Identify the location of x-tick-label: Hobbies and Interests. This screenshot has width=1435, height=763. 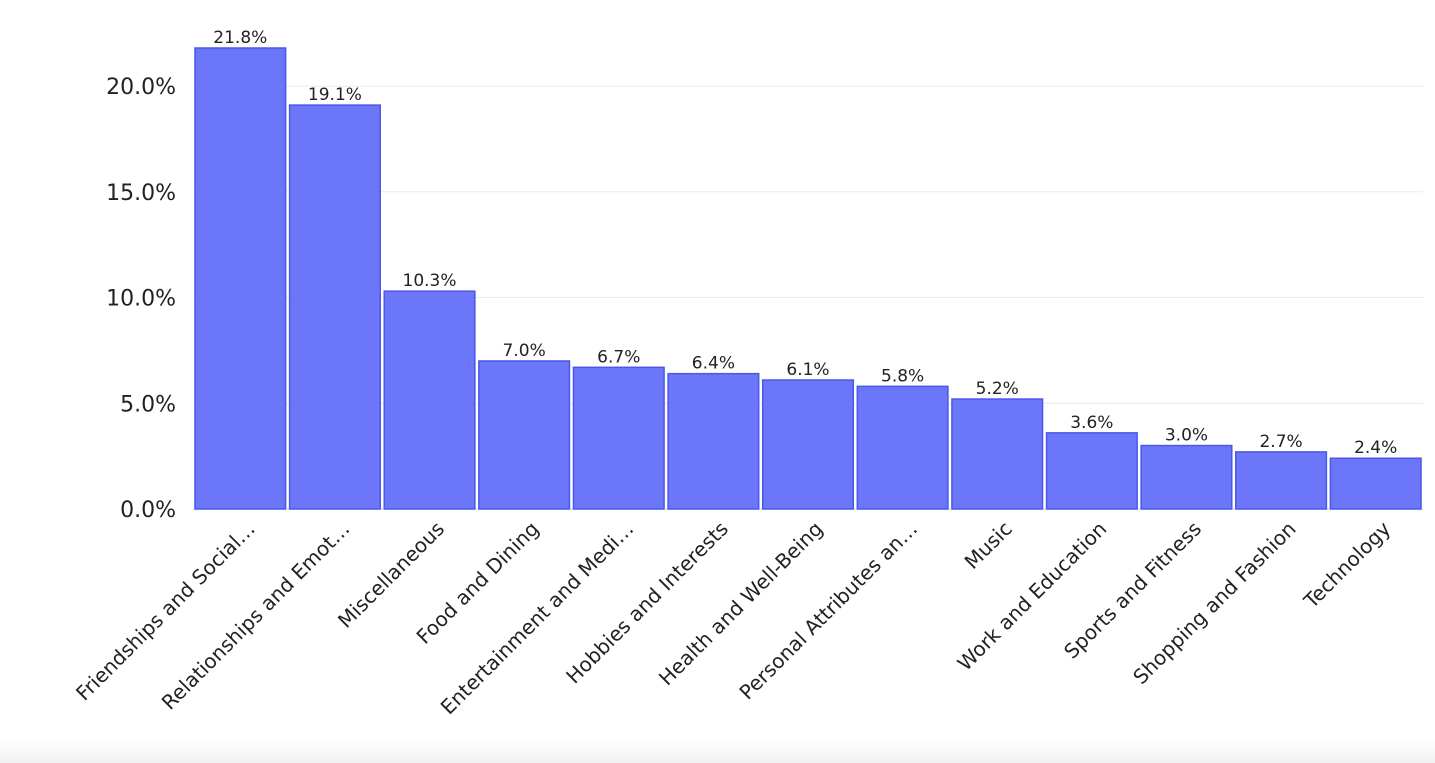
(647, 603).